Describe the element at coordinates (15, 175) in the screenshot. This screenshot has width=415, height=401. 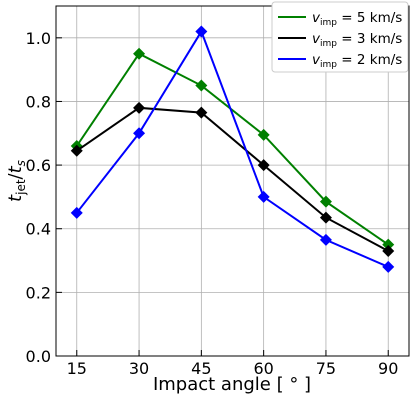
I see `y-axis-title-sep: /` at that location.